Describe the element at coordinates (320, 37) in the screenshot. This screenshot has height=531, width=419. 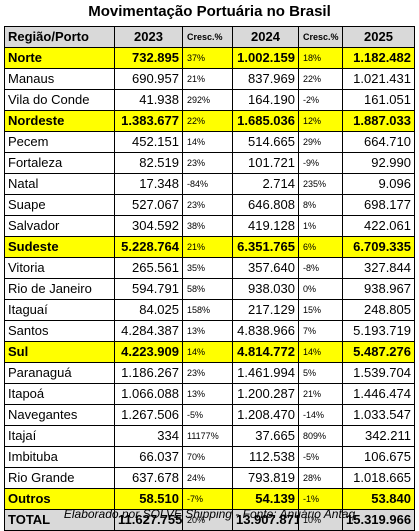
I see `header-growth-2025: Cresc.%` at that location.